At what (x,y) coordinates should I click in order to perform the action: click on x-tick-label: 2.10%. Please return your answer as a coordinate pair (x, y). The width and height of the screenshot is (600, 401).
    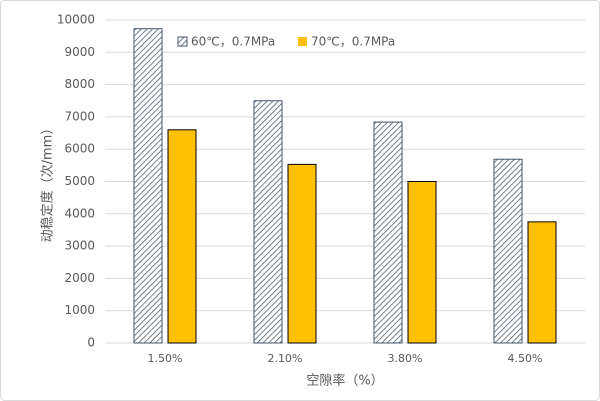
    Looking at the image, I should click on (285, 358).